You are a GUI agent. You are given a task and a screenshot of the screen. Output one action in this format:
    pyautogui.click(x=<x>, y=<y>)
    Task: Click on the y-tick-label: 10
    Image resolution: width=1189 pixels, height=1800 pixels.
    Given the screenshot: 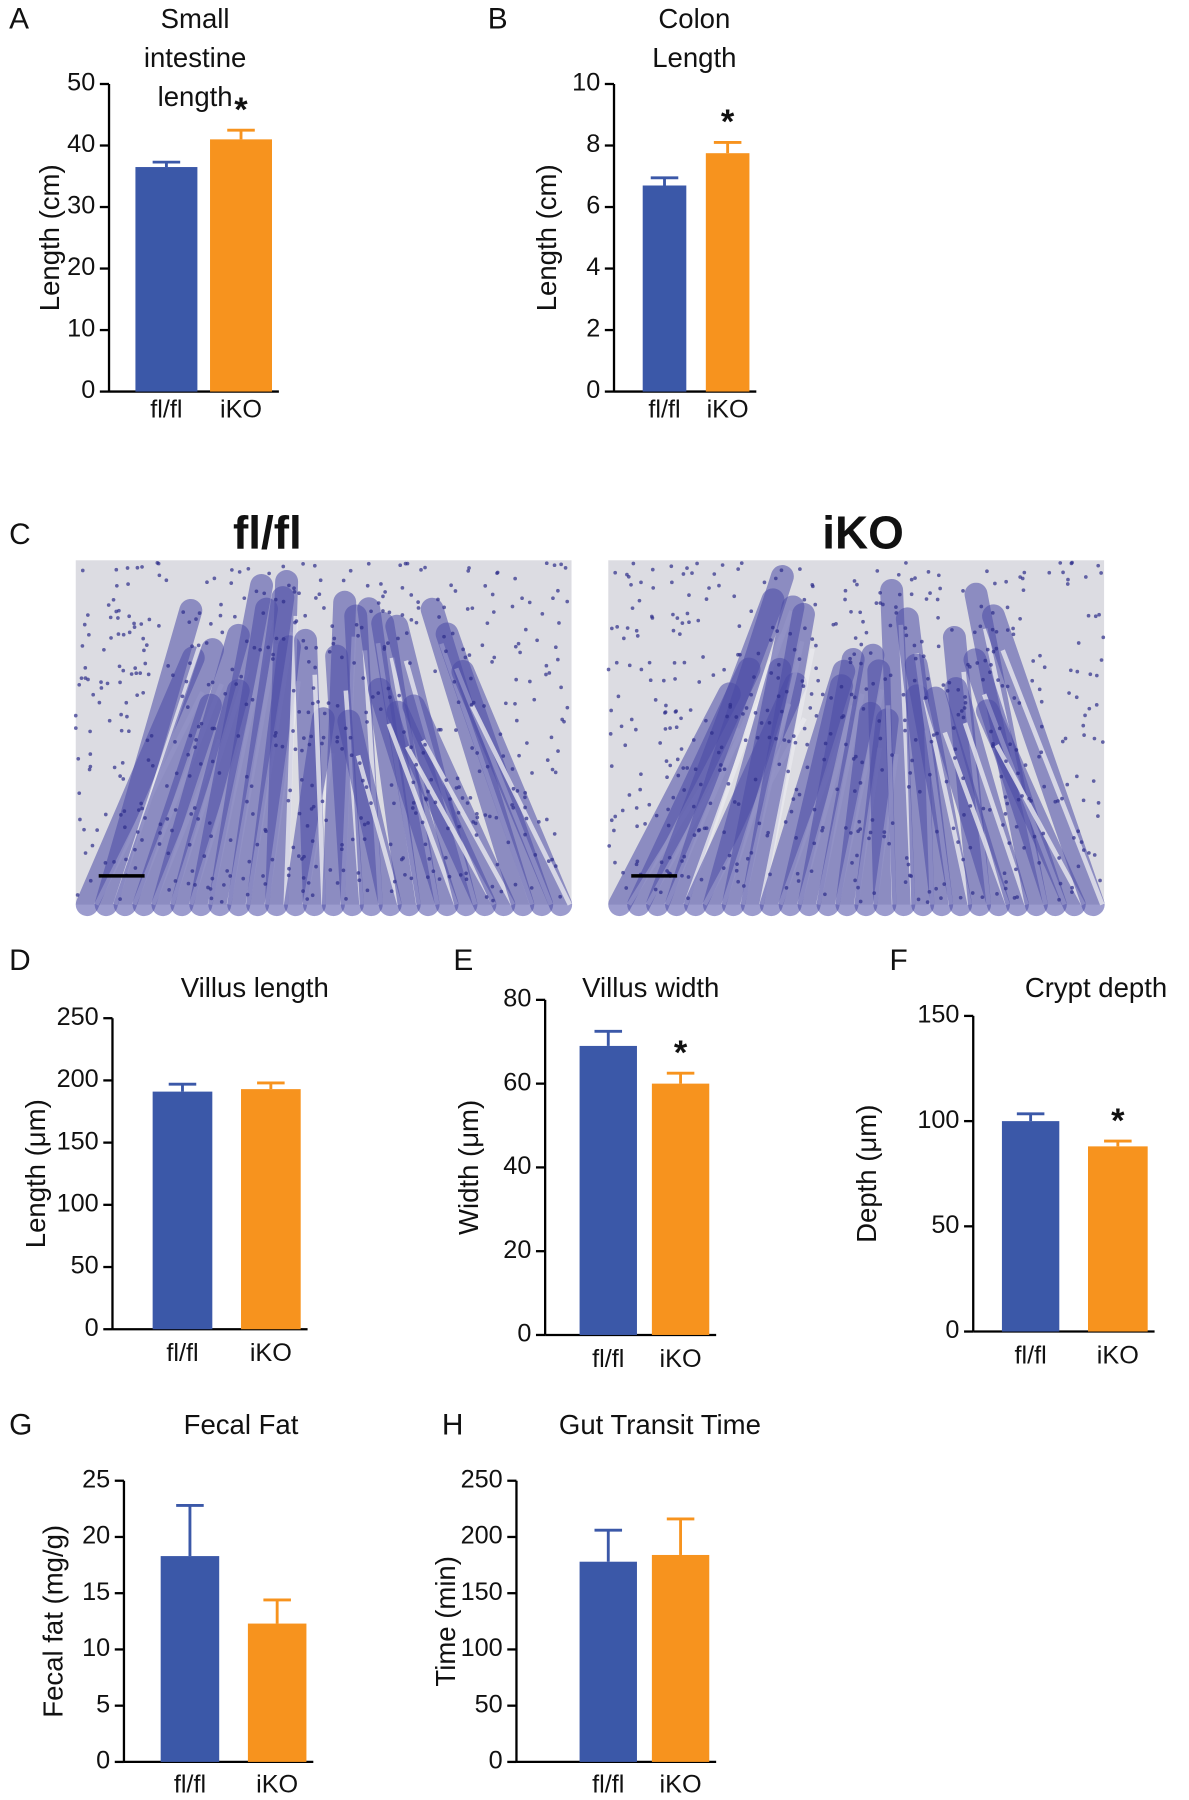 What is the action you would take?
    pyautogui.click(x=586, y=83)
    